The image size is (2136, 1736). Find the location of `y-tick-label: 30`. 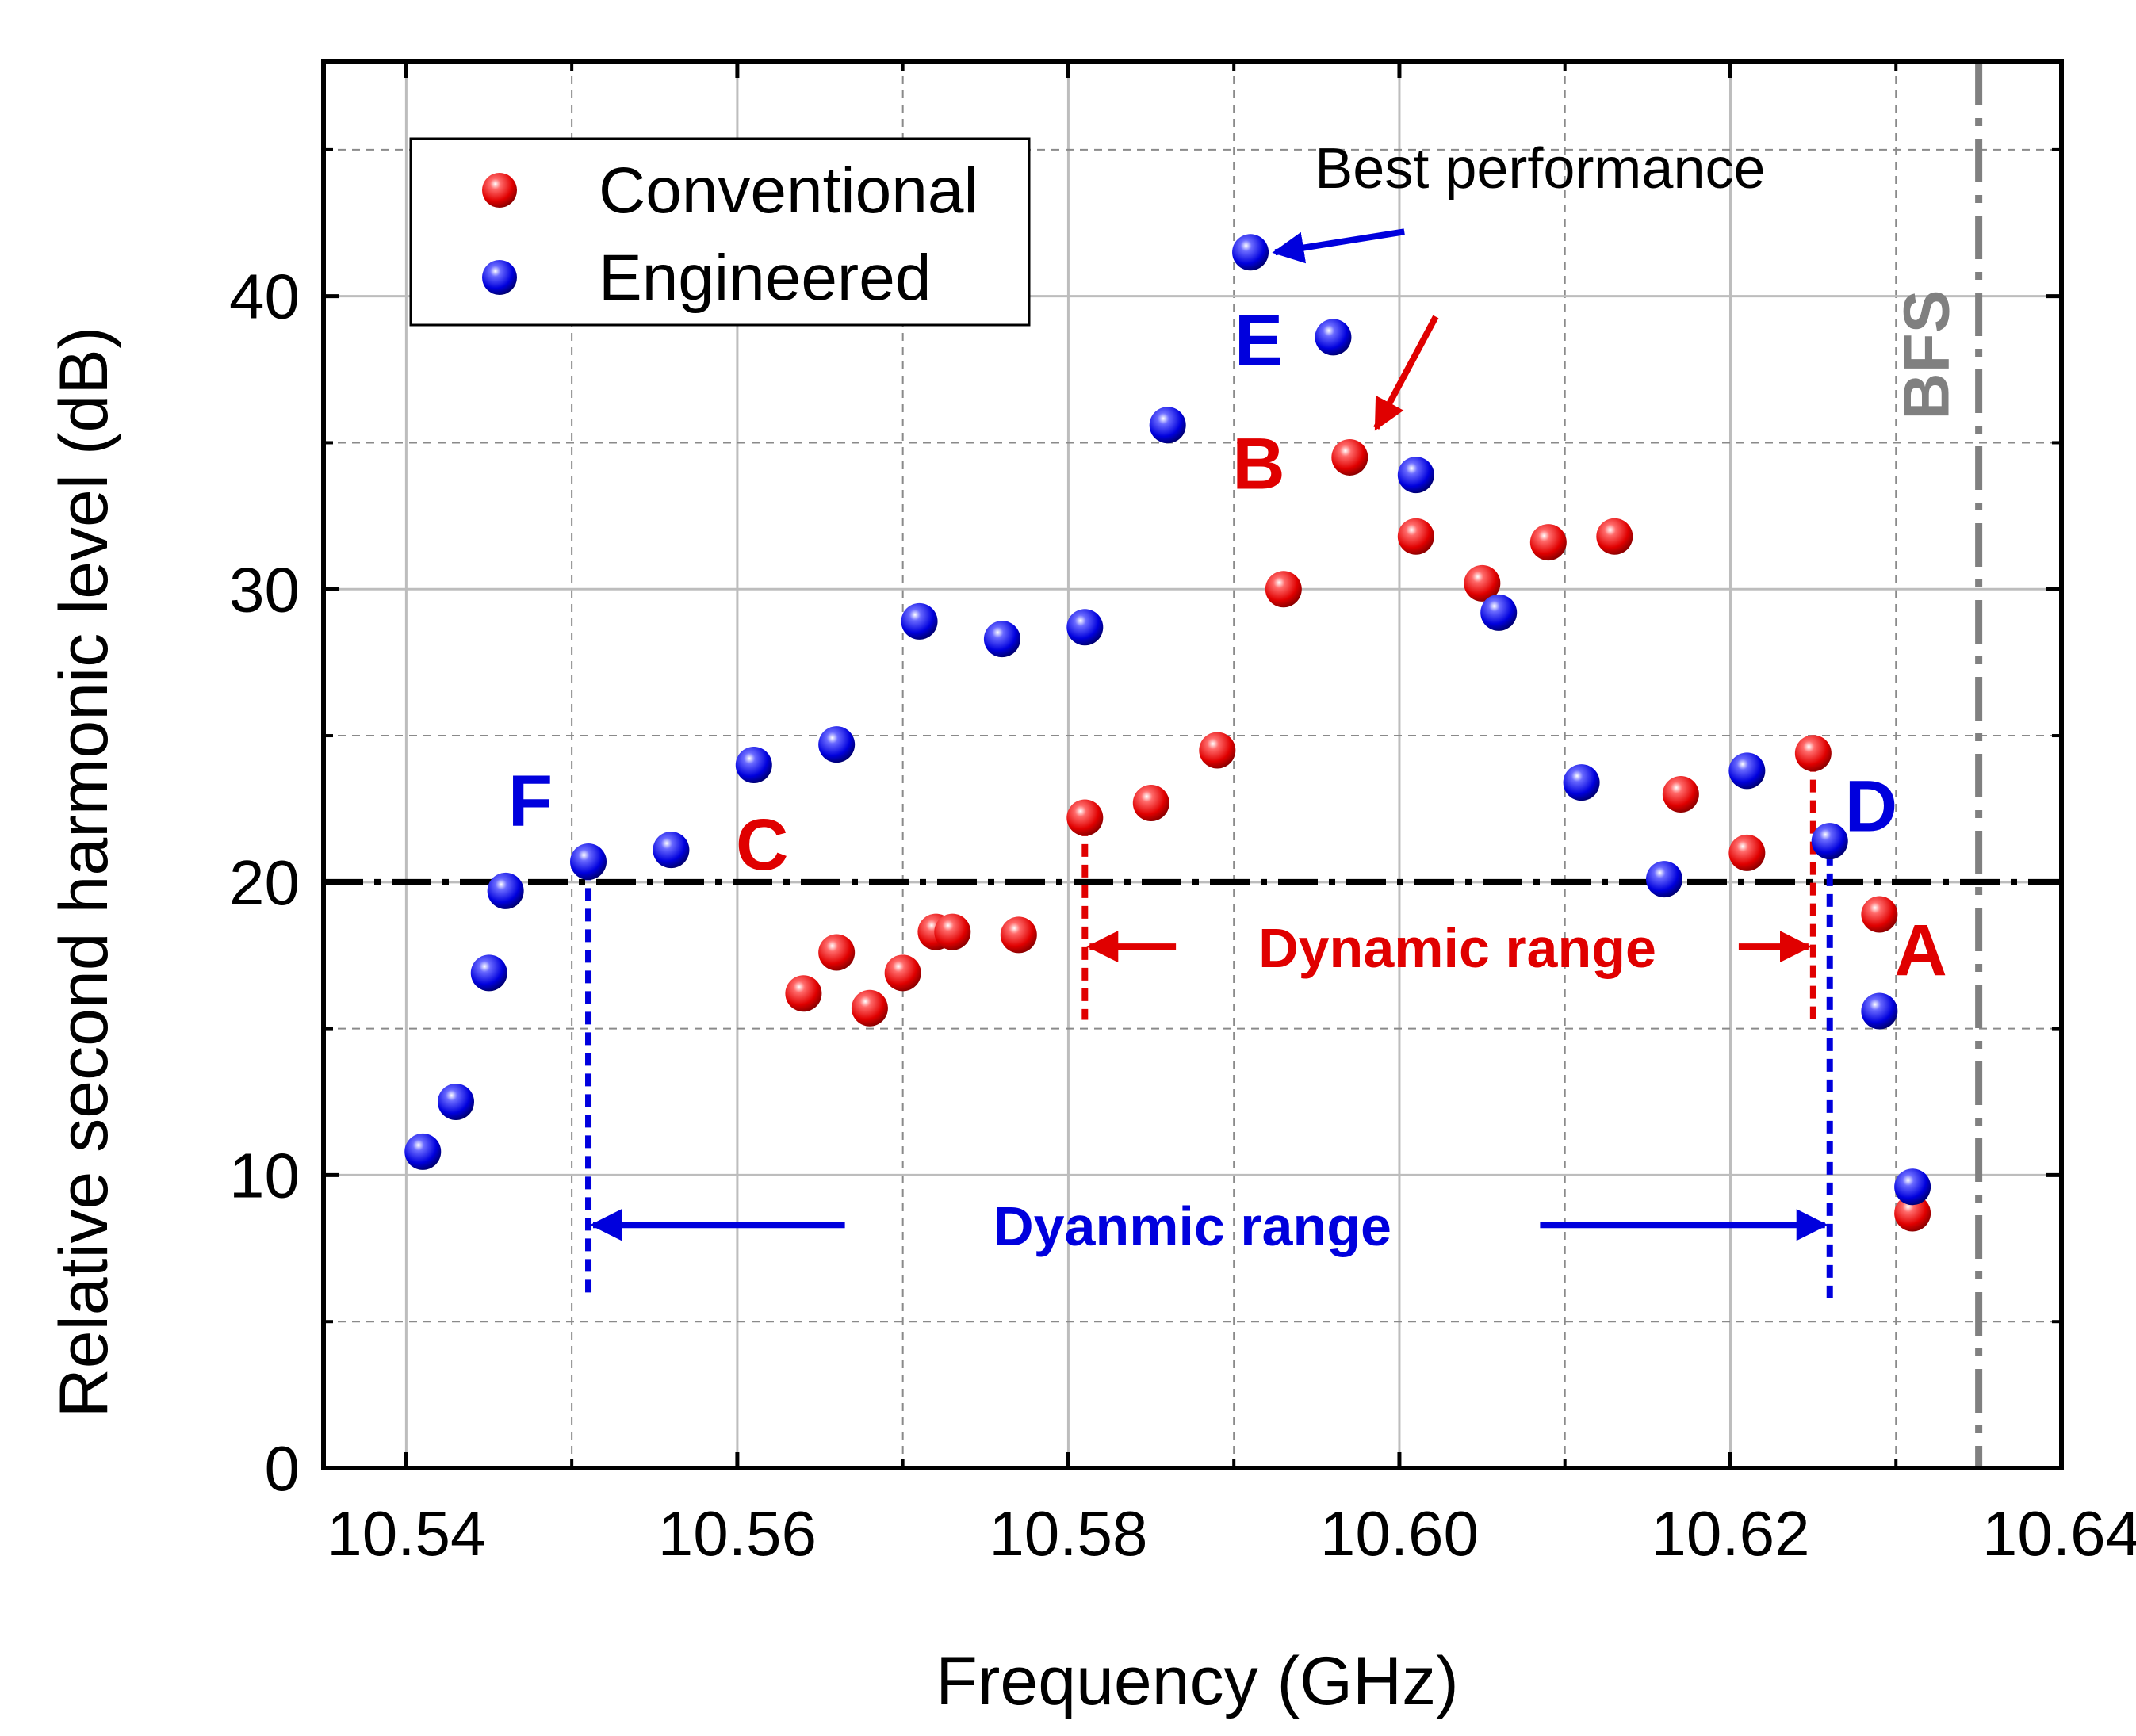

y-tick-label: 30 is located at coordinates (265, 589).